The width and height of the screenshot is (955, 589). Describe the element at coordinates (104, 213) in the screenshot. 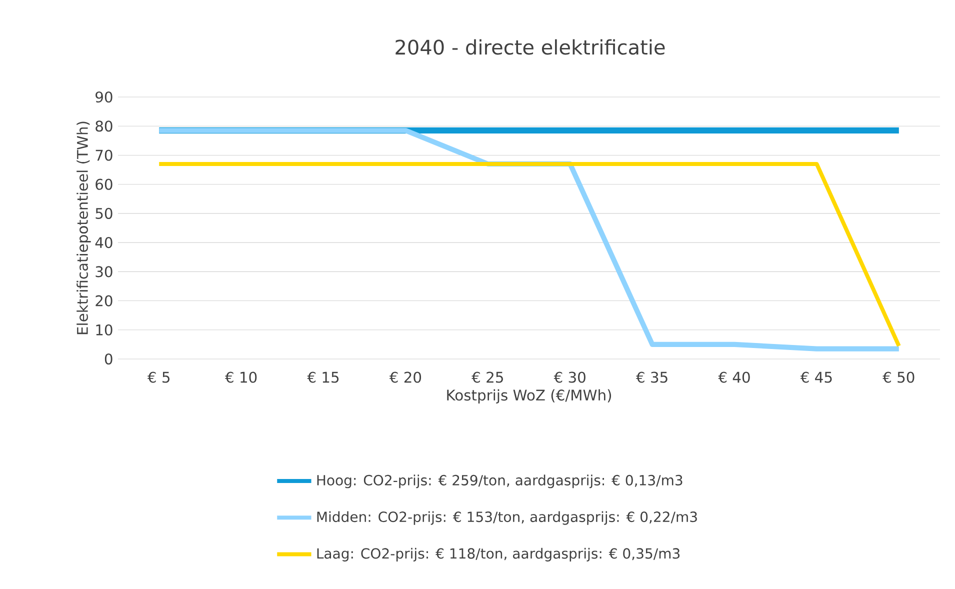

I see `y-tick-label: 50` at that location.